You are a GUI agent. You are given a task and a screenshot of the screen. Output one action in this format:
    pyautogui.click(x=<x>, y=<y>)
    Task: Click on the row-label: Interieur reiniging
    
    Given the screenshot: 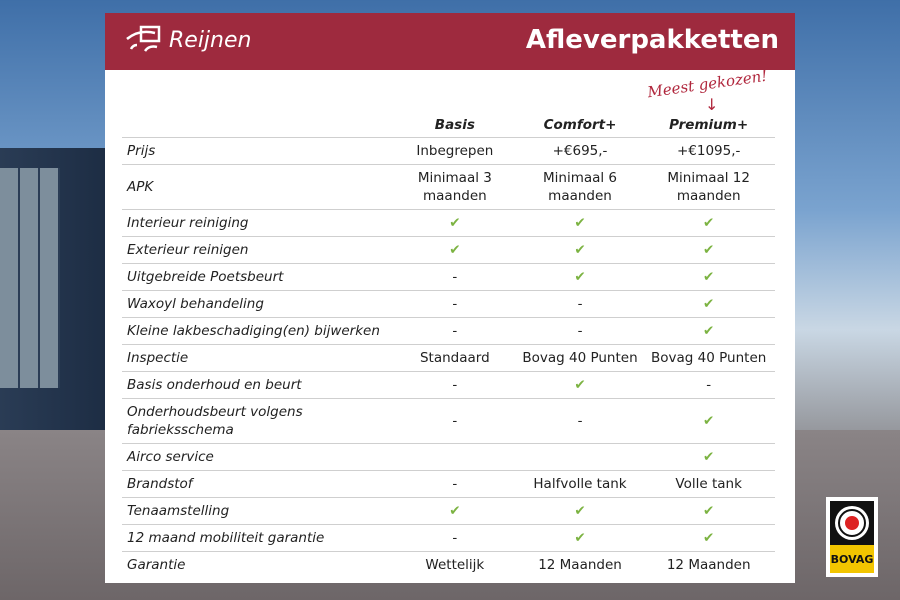 What is the action you would take?
    pyautogui.click(x=257, y=222)
    